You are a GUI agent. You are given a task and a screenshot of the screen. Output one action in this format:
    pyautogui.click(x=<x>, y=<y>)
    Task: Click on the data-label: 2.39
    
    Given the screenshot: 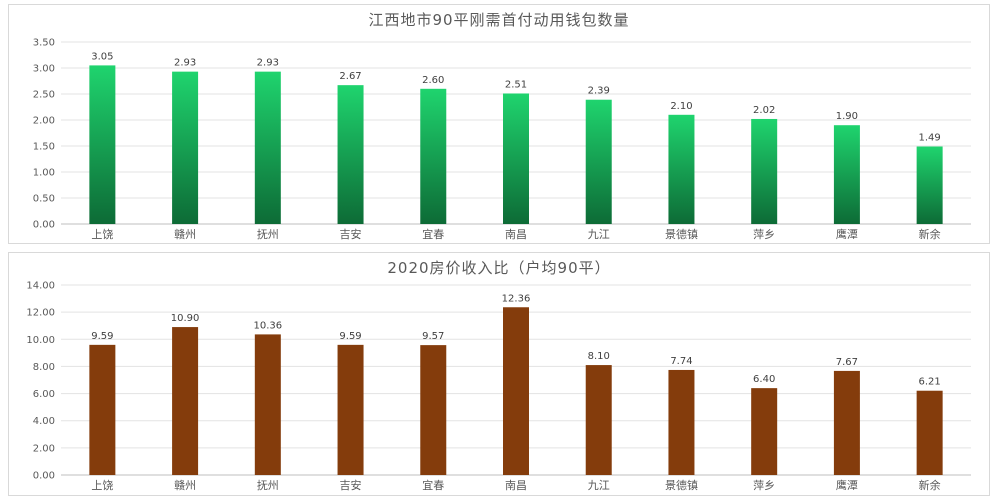 What is the action you would take?
    pyautogui.click(x=599, y=91)
    